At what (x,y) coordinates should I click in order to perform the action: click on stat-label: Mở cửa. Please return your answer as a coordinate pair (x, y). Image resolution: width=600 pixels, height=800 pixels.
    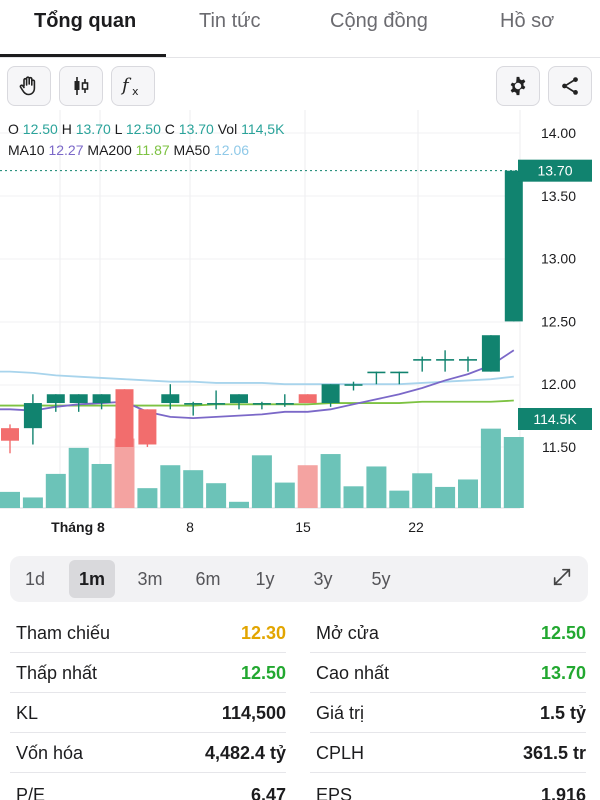
    Looking at the image, I should click on (347, 633).